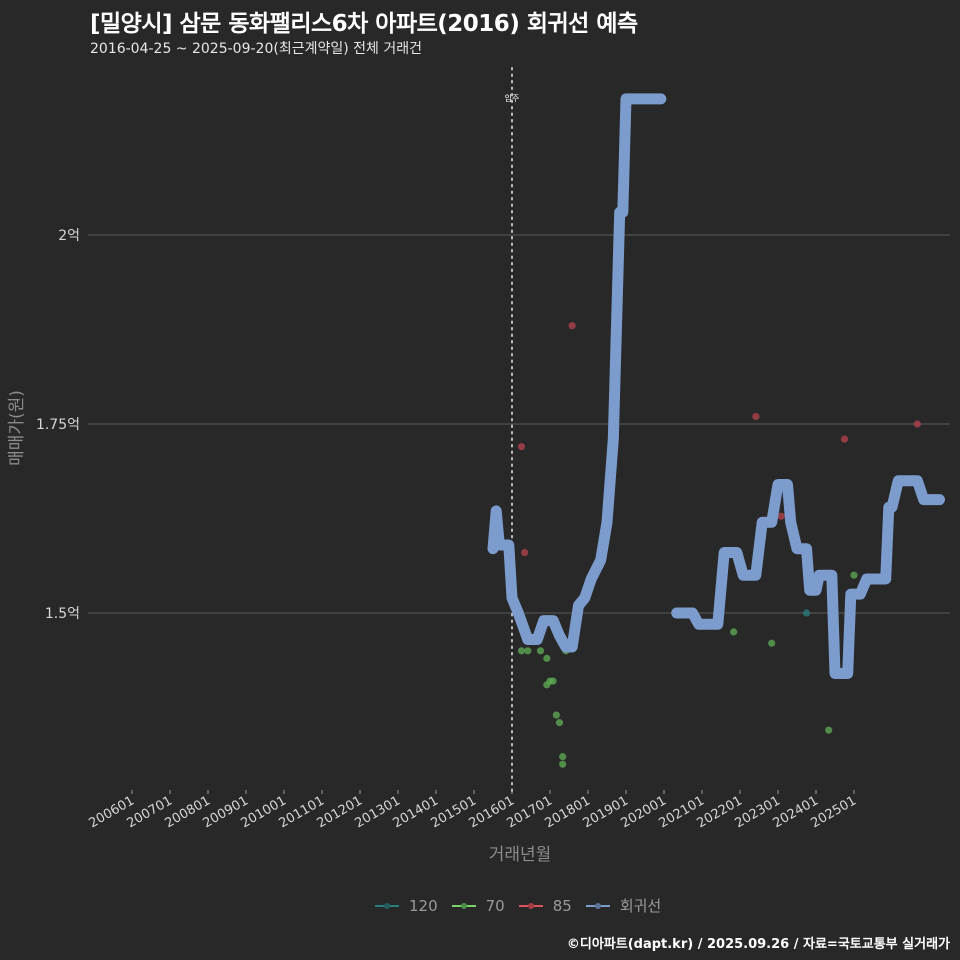  What do you see at coordinates (495, 905) in the screenshot?
I see `legend-label: 70` at bounding box center [495, 905].